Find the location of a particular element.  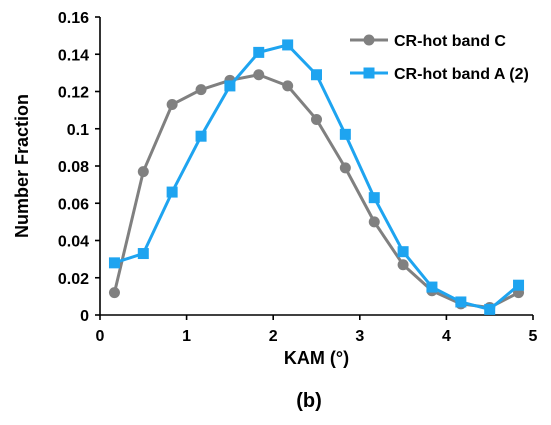

legend-label: CR-hot band C is located at coordinates (450, 41).